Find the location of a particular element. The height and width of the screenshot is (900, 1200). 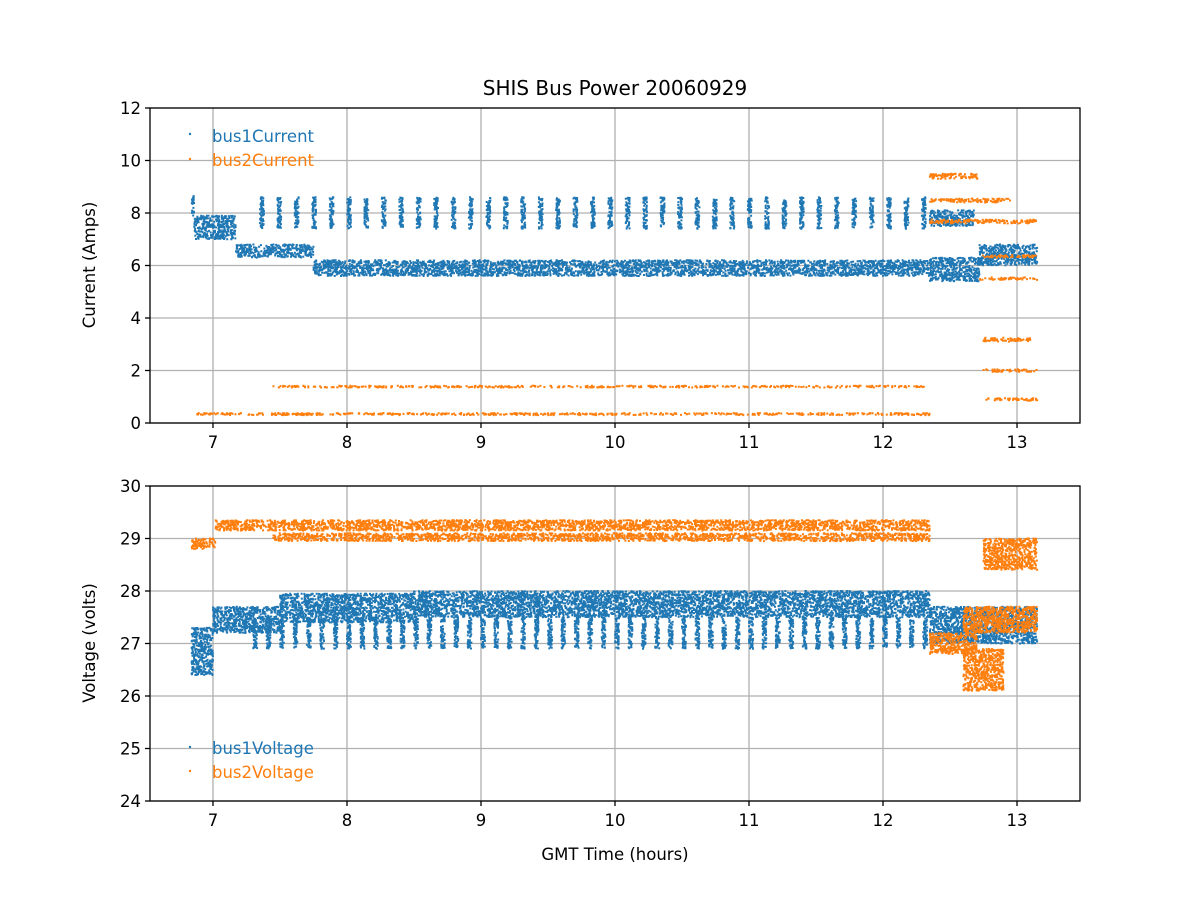

current-y-axis-label: Current (Amps) is located at coordinates (89, 265).